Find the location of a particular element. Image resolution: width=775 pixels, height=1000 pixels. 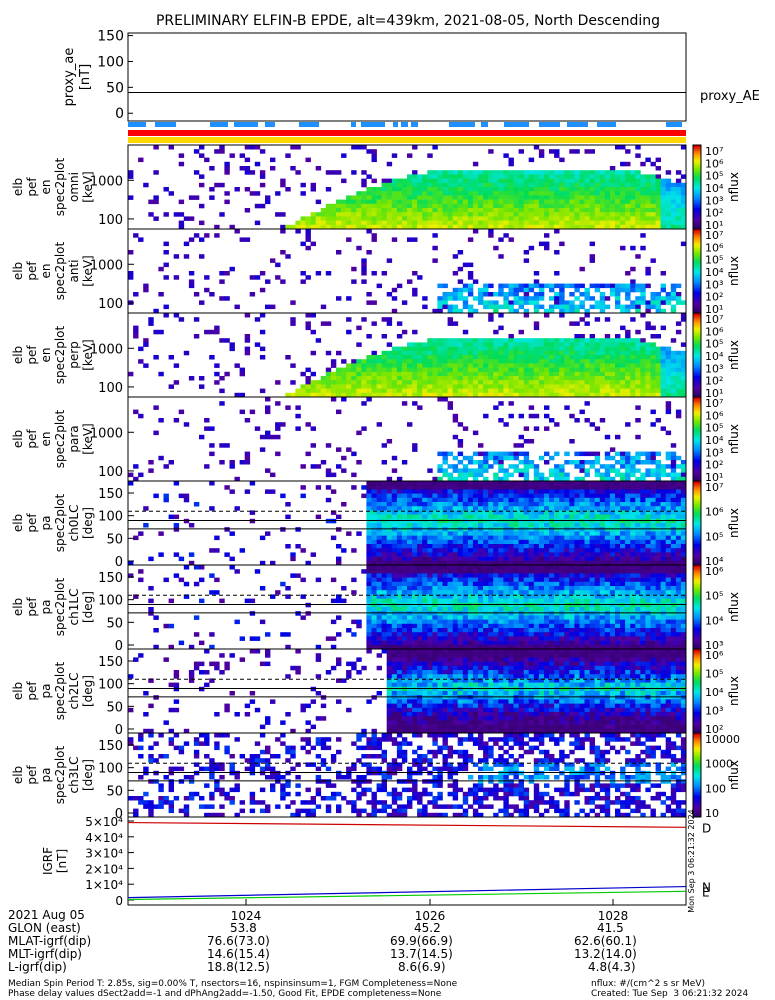

blue-status-segment is located at coordinates (353, 124).